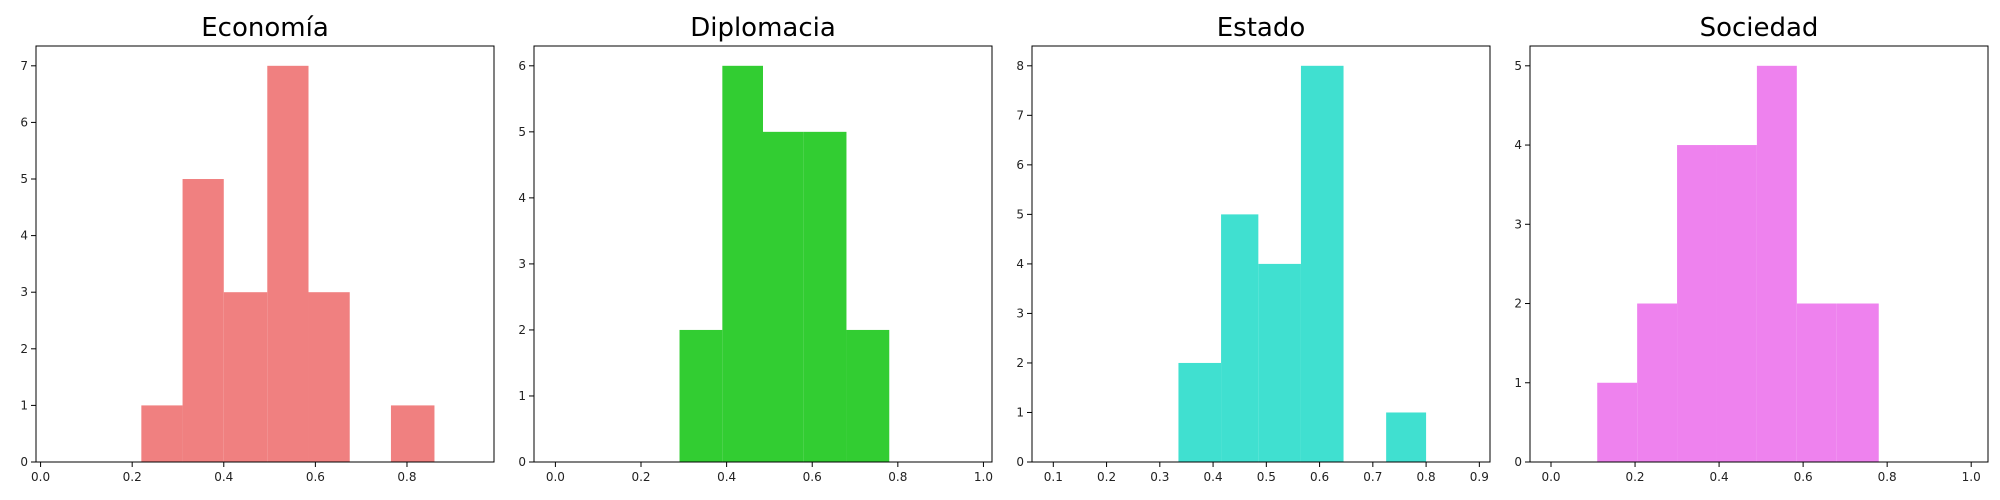 Image resolution: width=2000 pixels, height=500 pixels. Describe the element at coordinates (1759, 28) in the screenshot. I see `panel-title: Sociedad` at that location.